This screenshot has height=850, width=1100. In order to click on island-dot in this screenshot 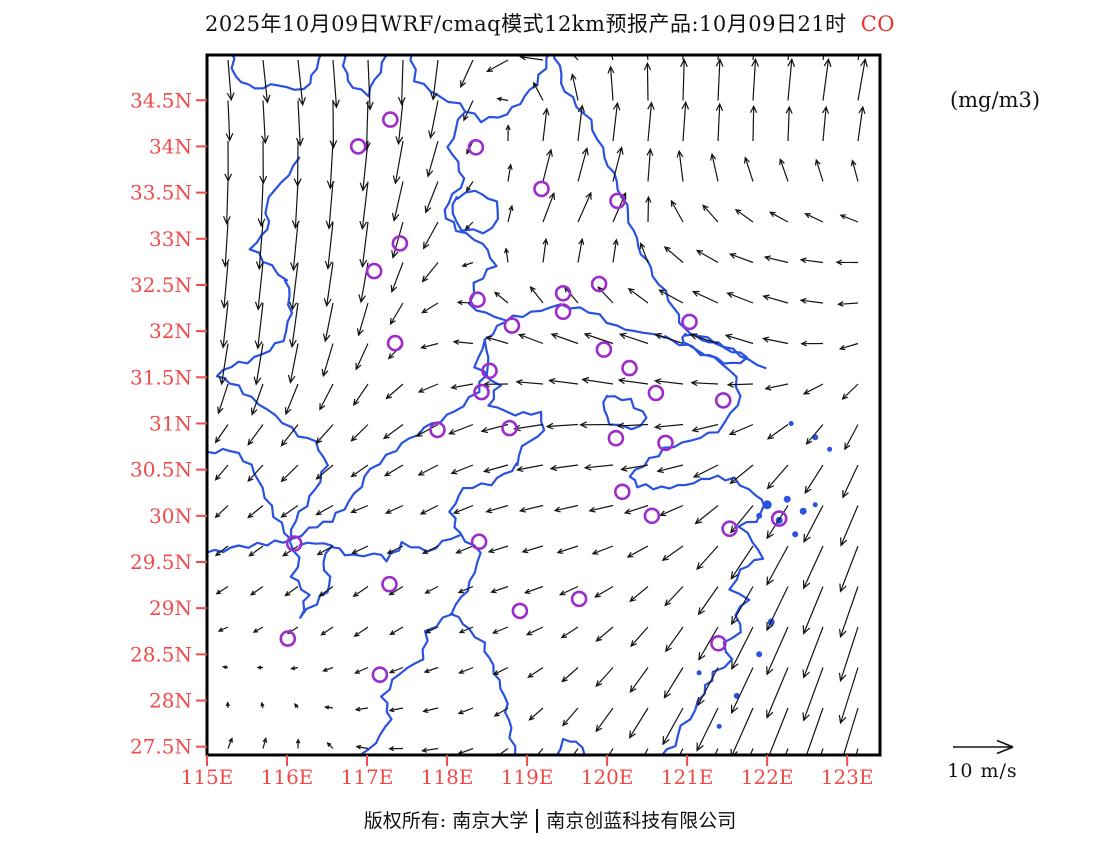, I will do `click(787, 499)`.